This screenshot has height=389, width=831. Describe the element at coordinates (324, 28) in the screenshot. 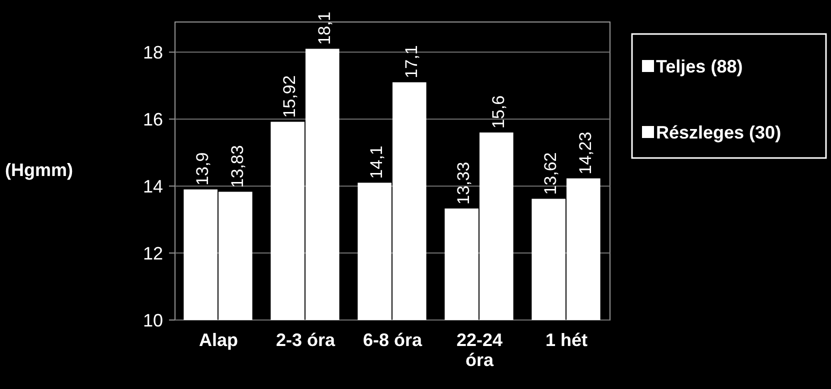

I see `data-label: 18,1` at that location.